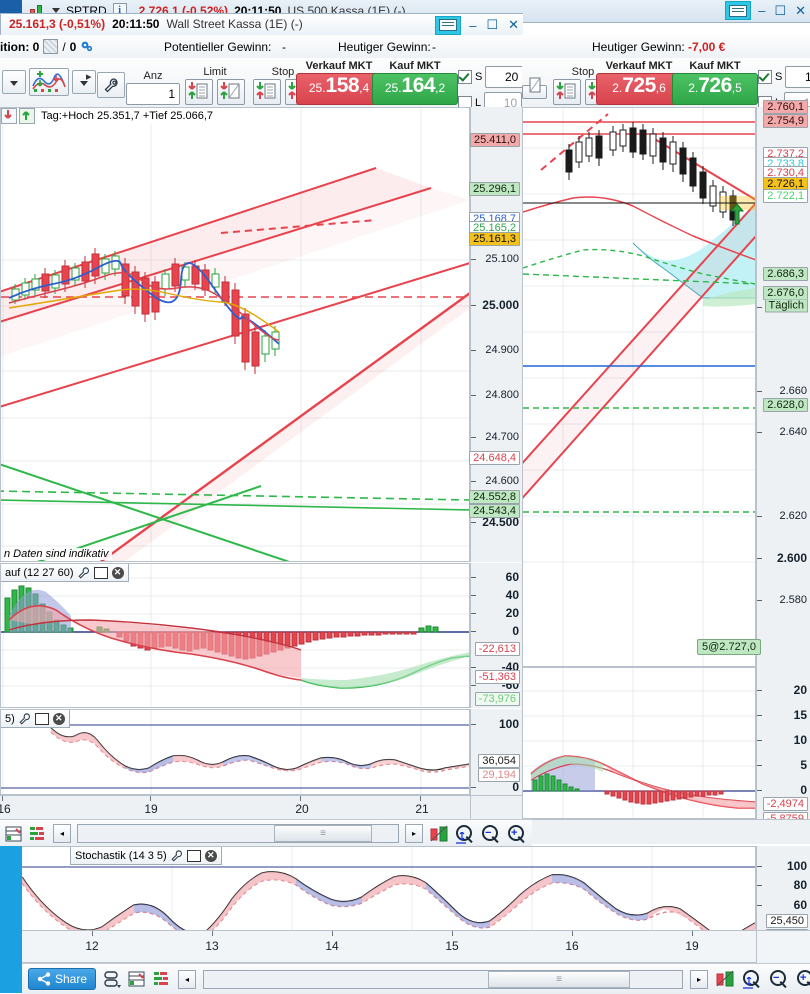  What do you see at coordinates (448, 25) in the screenshot?
I see `keyboard-icon-front` at bounding box center [448, 25].